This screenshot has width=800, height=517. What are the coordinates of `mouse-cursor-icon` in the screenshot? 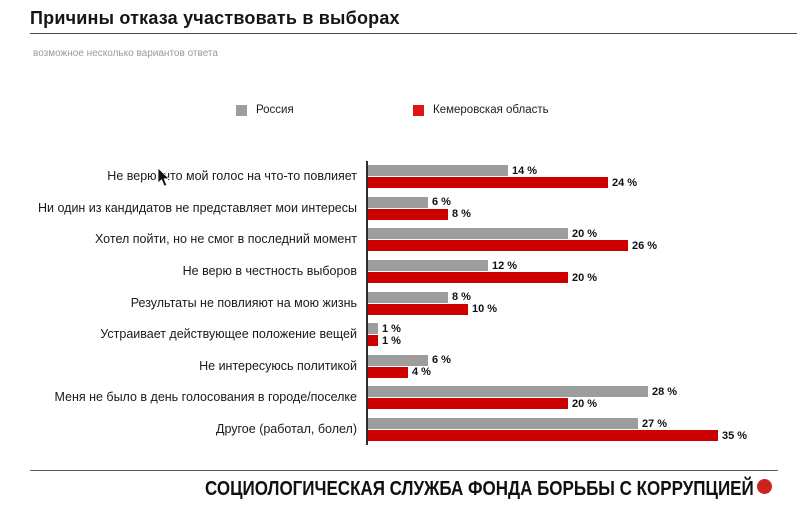 It's located at (163, 177).